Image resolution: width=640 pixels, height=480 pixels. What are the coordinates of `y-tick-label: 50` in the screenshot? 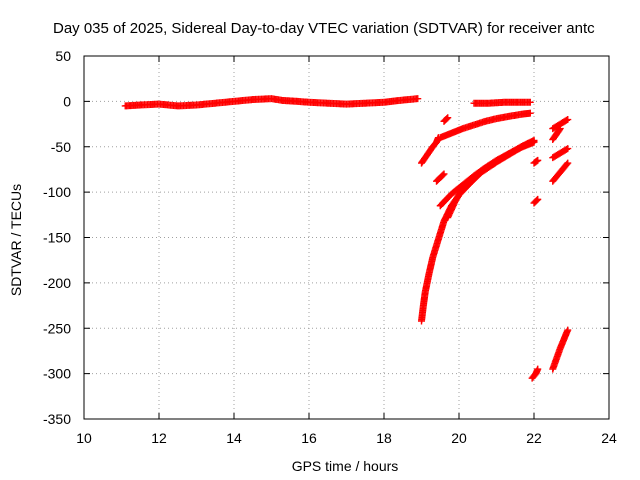 It's located at (63, 56).